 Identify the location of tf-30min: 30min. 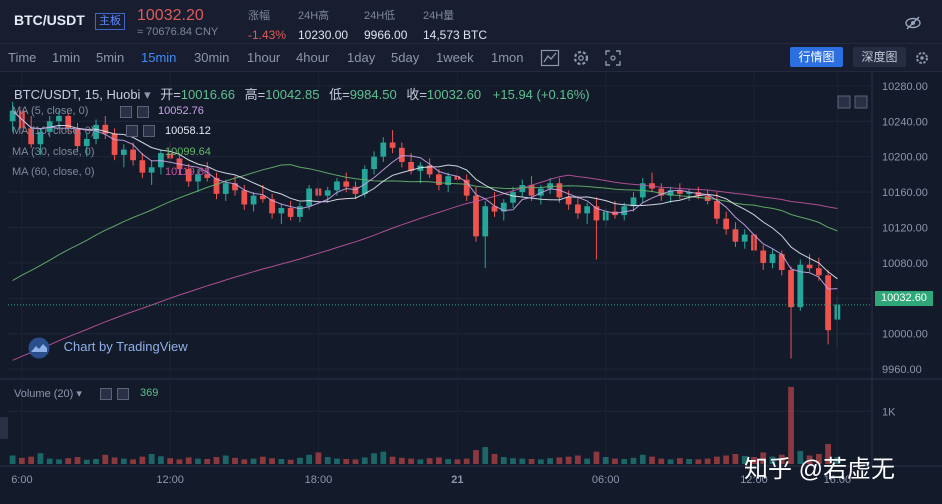
(212, 57).